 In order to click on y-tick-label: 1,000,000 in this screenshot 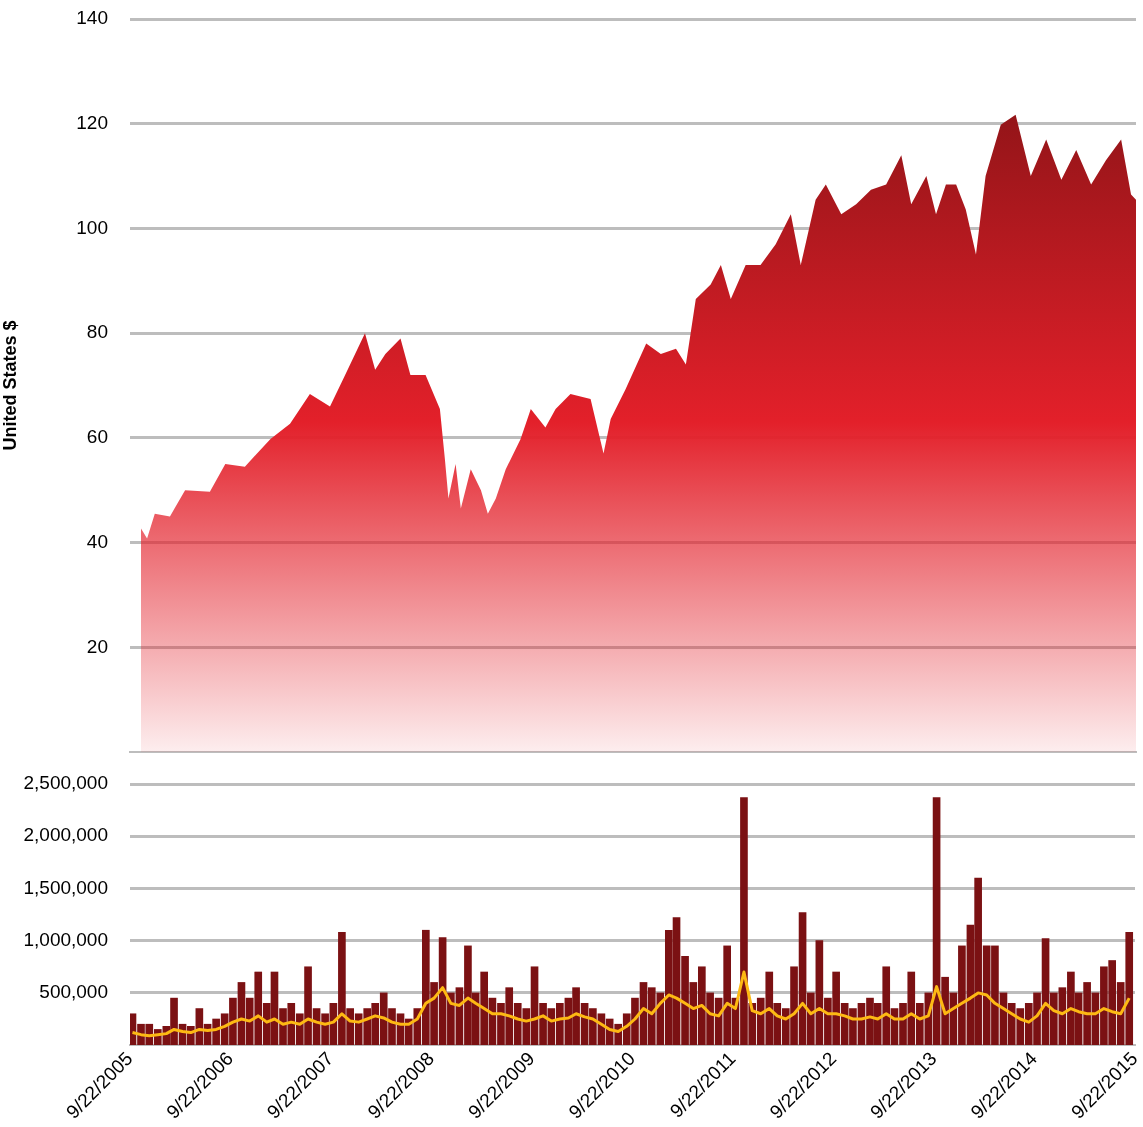, I will do `click(65, 939)`.